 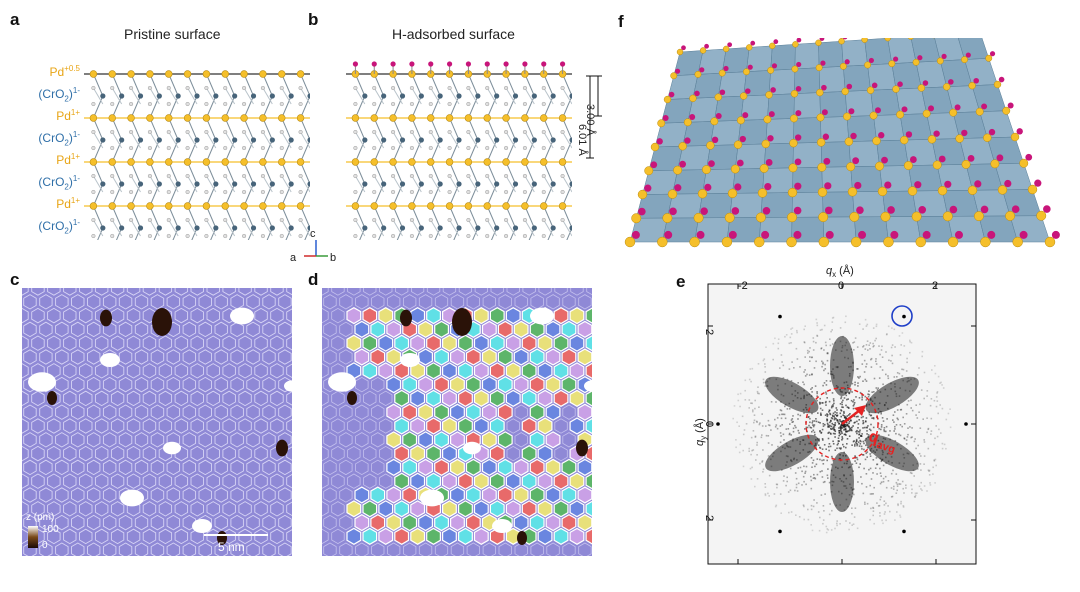 What do you see at coordinates (841, 286) in the screenshot?
I see `x-tick-1: 0` at bounding box center [841, 286].